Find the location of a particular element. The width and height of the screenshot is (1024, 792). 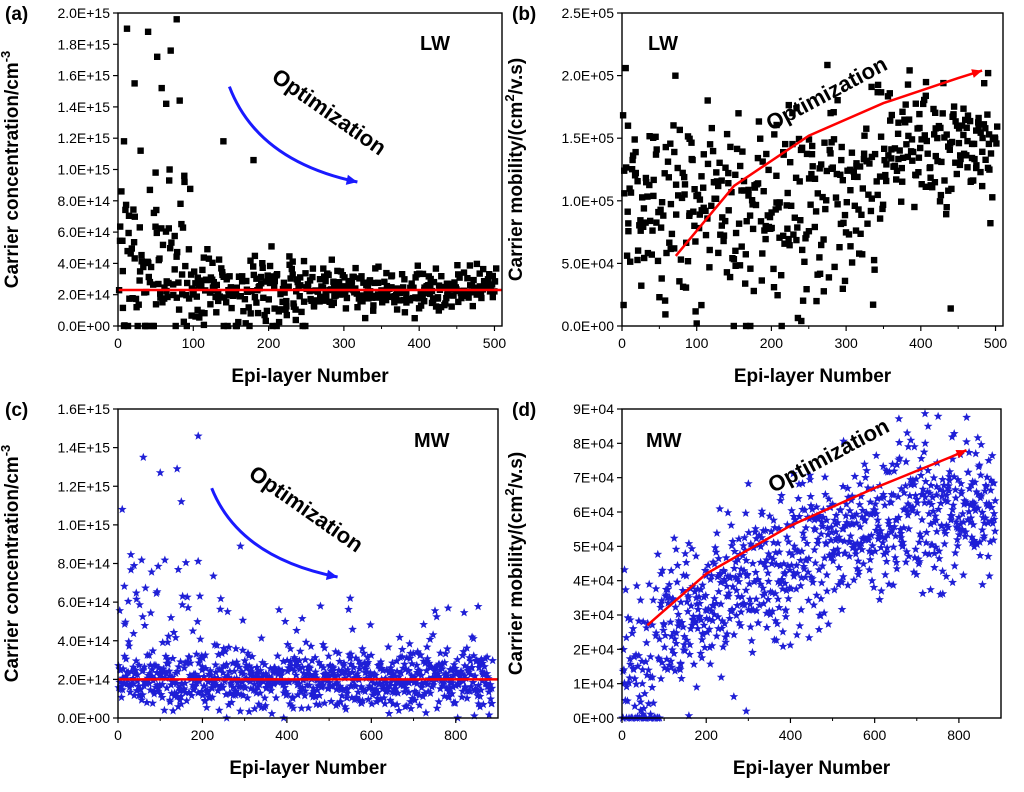

y-tick-label: 3E+04 is located at coordinates (593, 615).